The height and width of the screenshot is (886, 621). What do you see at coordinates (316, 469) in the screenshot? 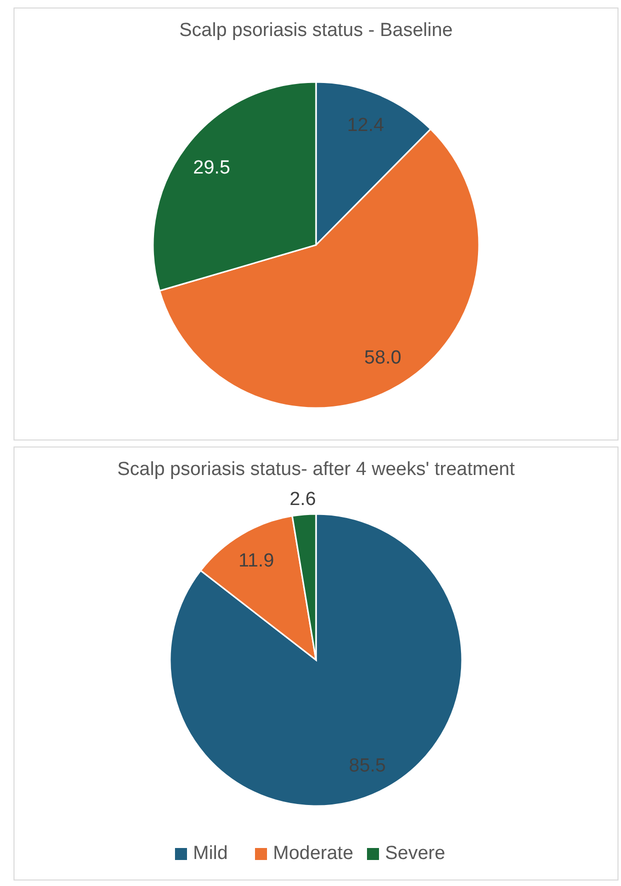
I see `chart-title: Scalp psoriasis status- after 4 weeks' treatment` at bounding box center [316, 469].